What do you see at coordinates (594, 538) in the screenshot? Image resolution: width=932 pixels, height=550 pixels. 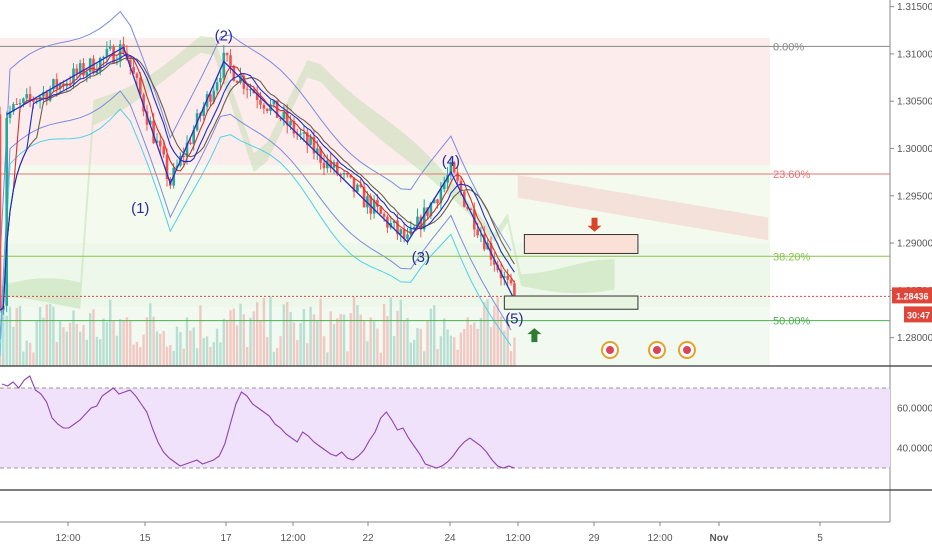 I see `time-tick-label: 29` at bounding box center [594, 538].